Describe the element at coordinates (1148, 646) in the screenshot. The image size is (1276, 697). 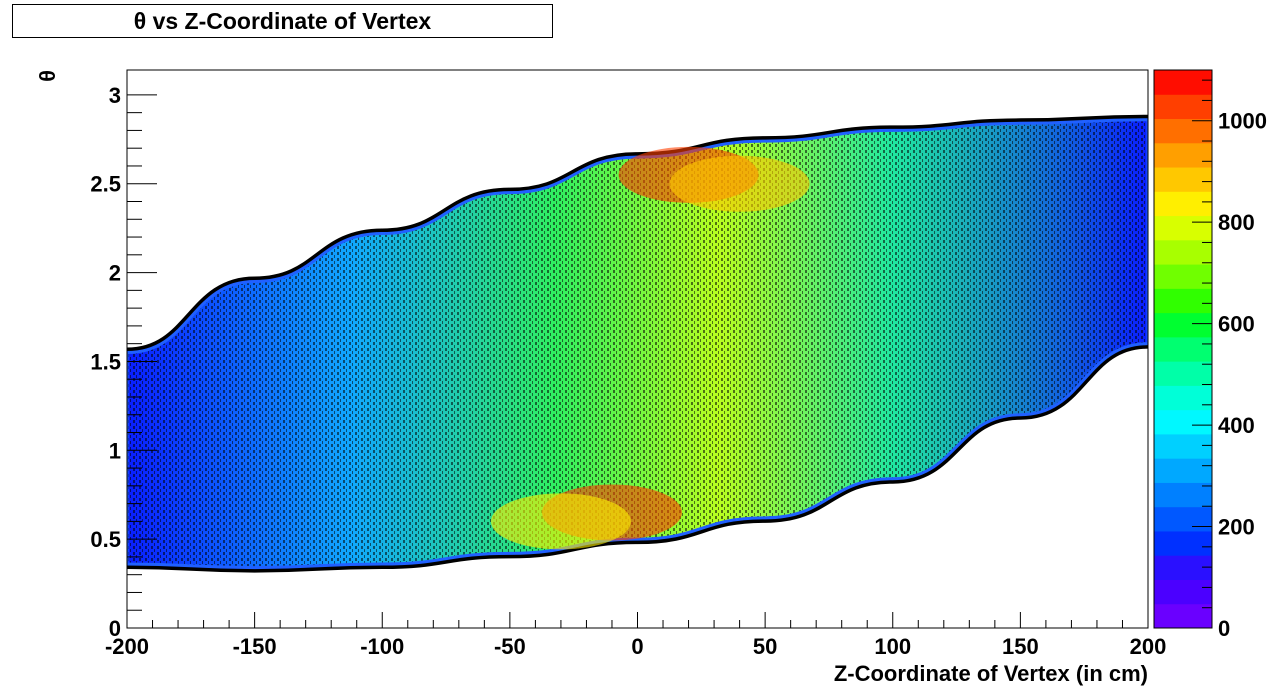
I see `x-tick-label: 200` at that location.